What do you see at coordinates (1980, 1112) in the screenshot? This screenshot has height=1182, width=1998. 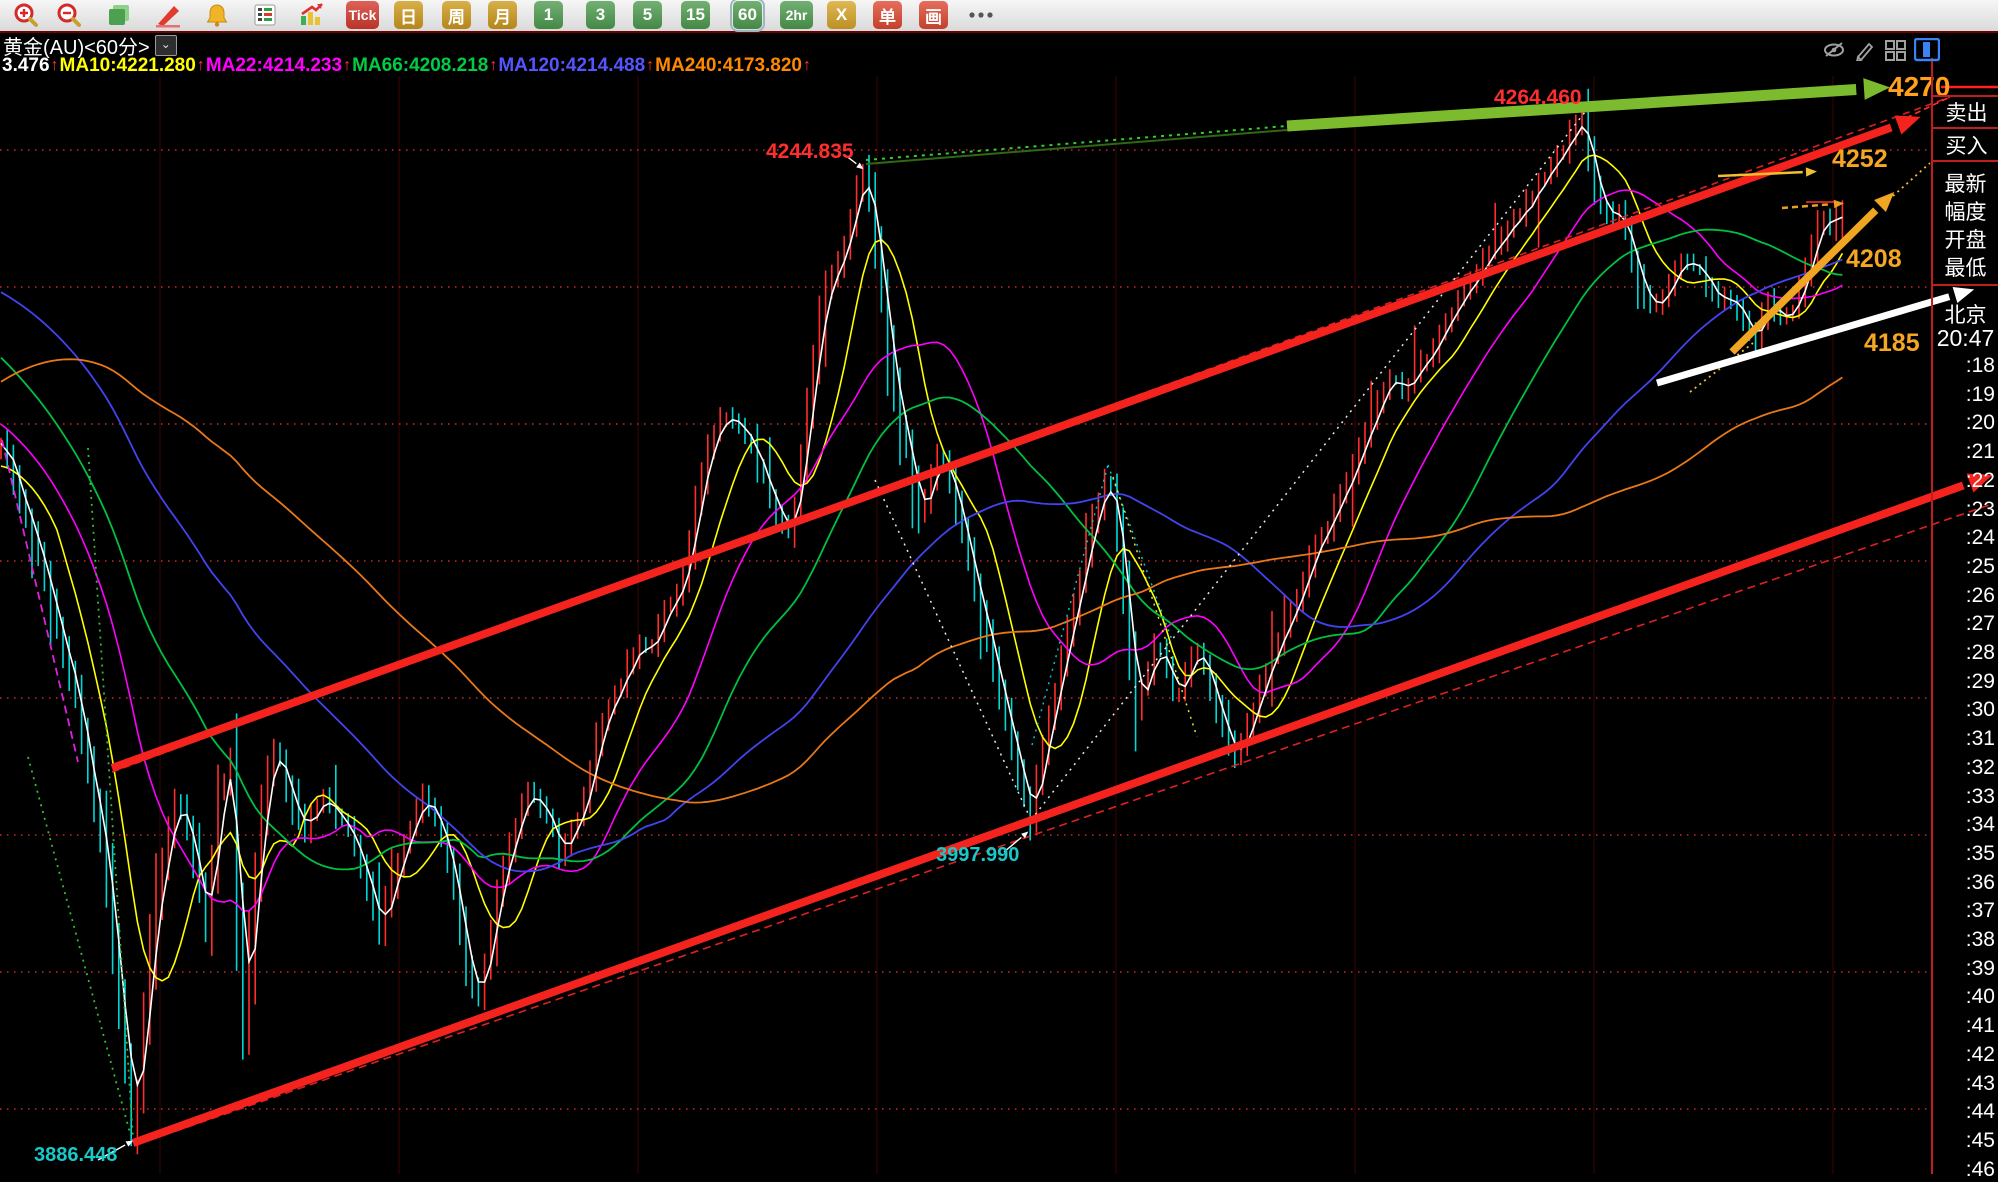 I see `time-list-item: :44` at bounding box center [1980, 1112].